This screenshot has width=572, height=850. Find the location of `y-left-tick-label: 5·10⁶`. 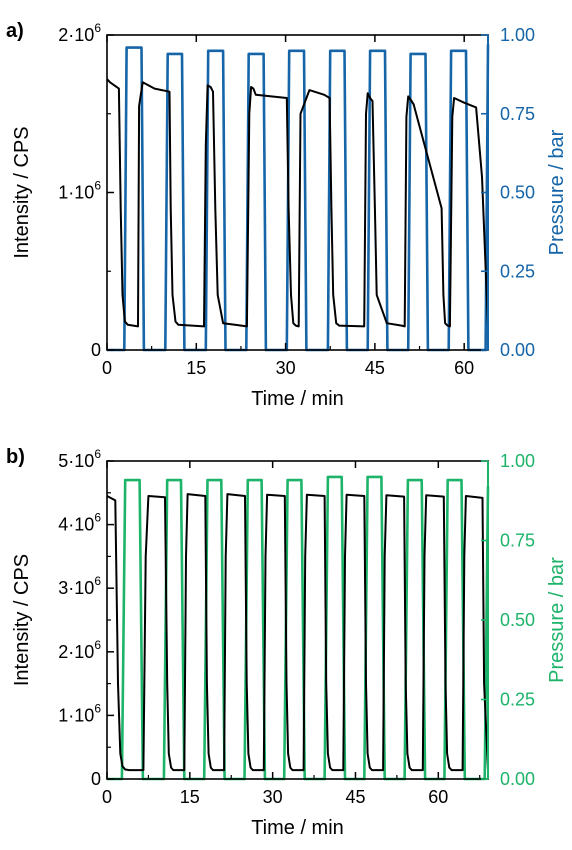

y-left-tick-label: 5·10⁶ is located at coordinates (79, 459).